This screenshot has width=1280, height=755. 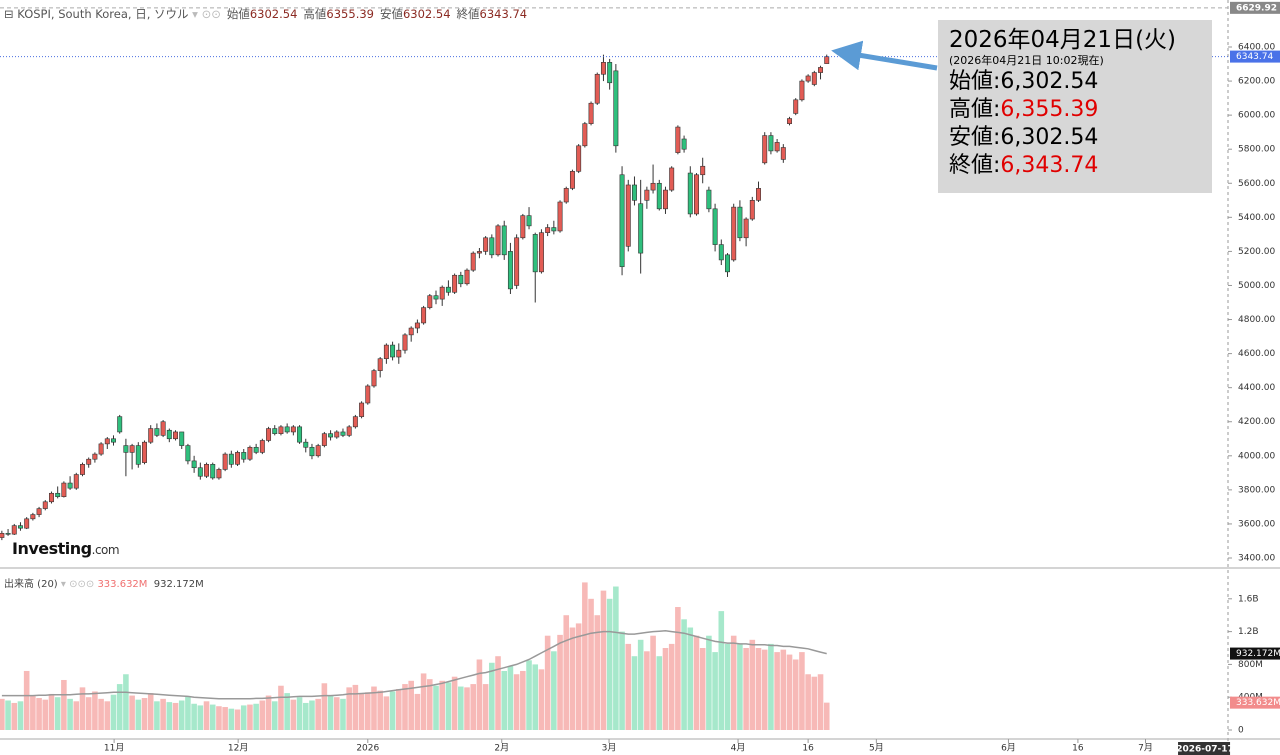 What do you see at coordinates (1080, 138) in the screenshot?
I see `info-row: 安値:6,302.54` at bounding box center [1080, 138].